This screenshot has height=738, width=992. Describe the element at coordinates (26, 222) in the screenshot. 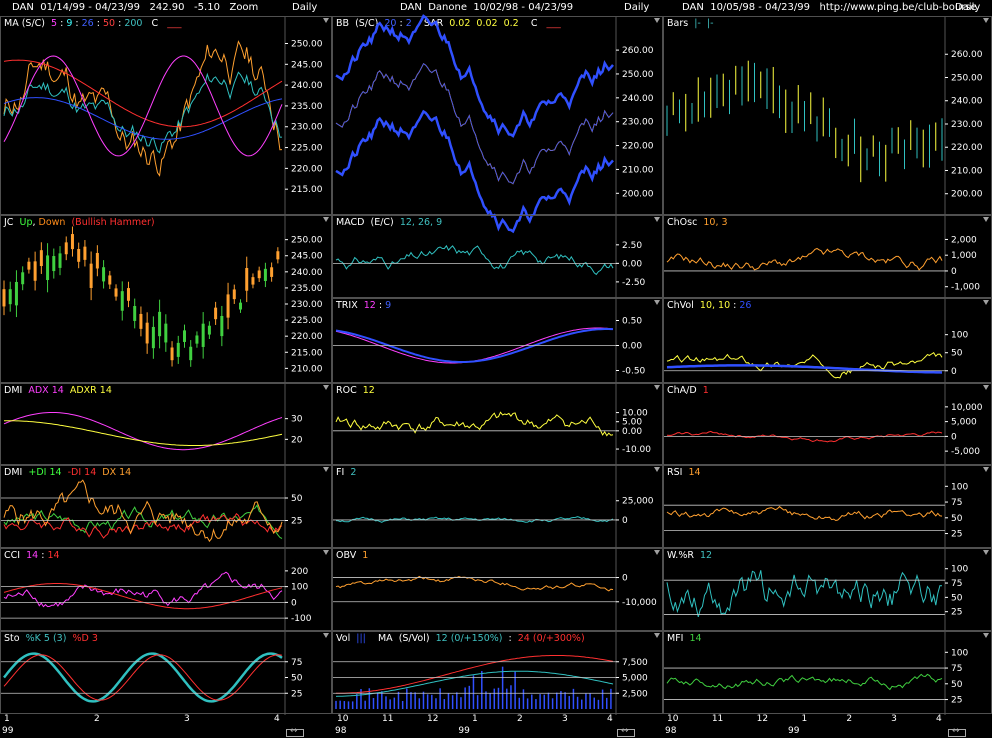

I see `title-seg: Up` at that location.